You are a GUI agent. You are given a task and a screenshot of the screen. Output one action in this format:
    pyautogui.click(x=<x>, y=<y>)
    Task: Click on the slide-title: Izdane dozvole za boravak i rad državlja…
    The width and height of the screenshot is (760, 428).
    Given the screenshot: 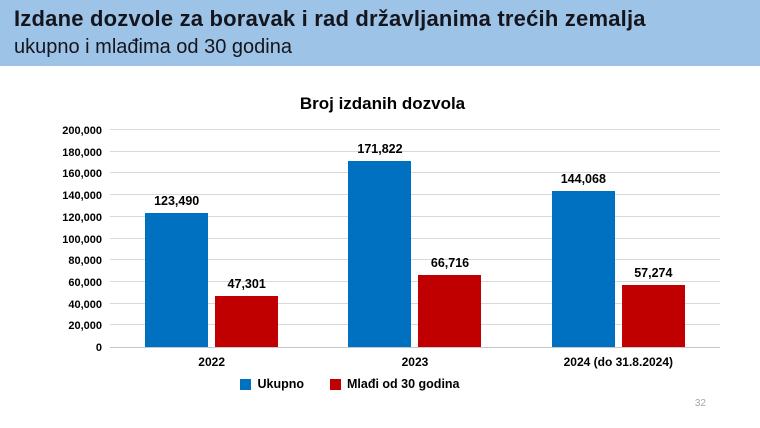 What is the action you would take?
    pyautogui.click(x=330, y=18)
    